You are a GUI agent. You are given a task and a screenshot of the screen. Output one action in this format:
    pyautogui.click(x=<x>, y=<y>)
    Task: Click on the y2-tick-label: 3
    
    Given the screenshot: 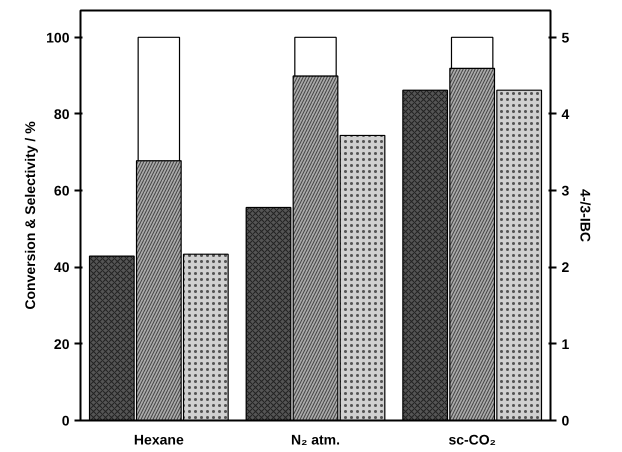 What is the action you would take?
    pyautogui.click(x=566, y=190)
    